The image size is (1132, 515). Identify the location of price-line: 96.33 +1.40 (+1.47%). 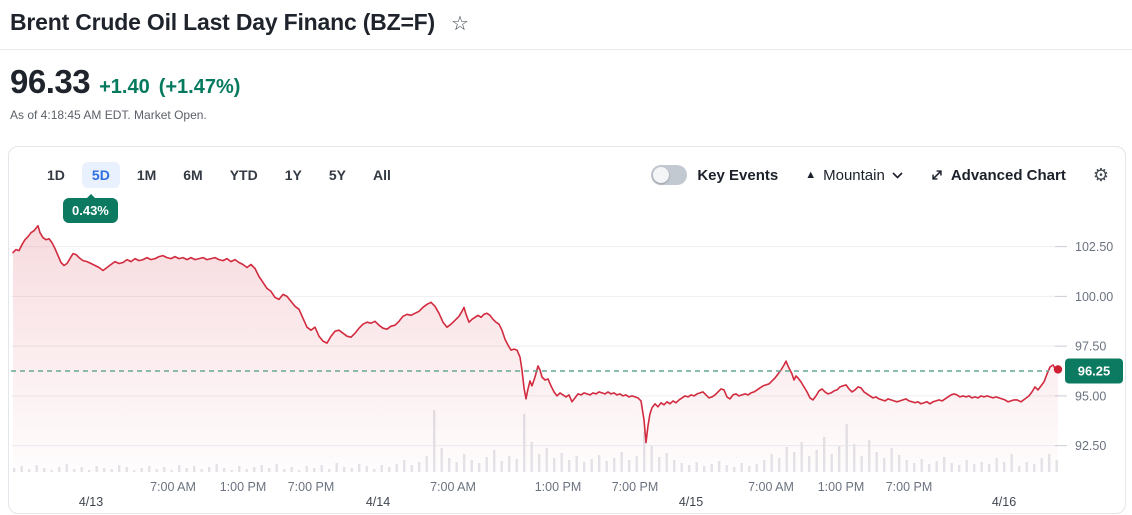
(571, 82).